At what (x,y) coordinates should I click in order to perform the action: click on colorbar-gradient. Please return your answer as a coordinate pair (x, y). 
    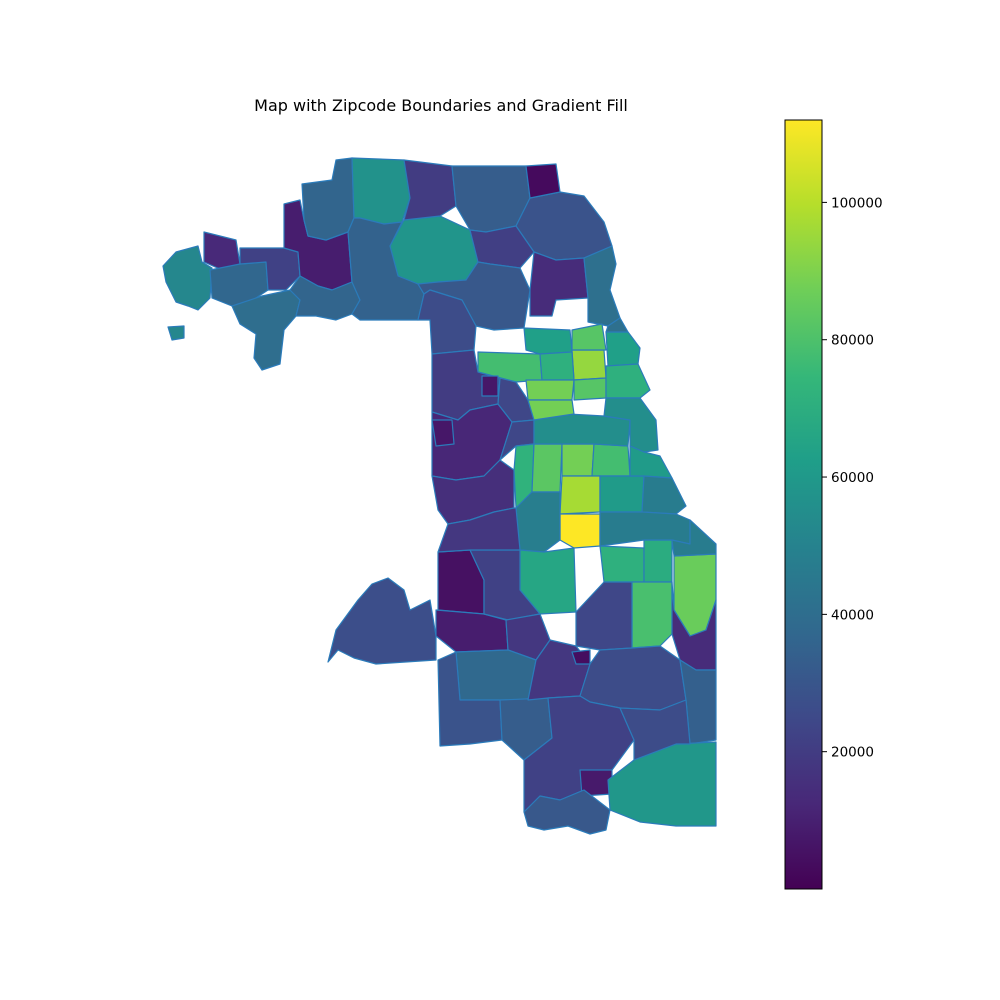
    Looking at the image, I should click on (803, 504).